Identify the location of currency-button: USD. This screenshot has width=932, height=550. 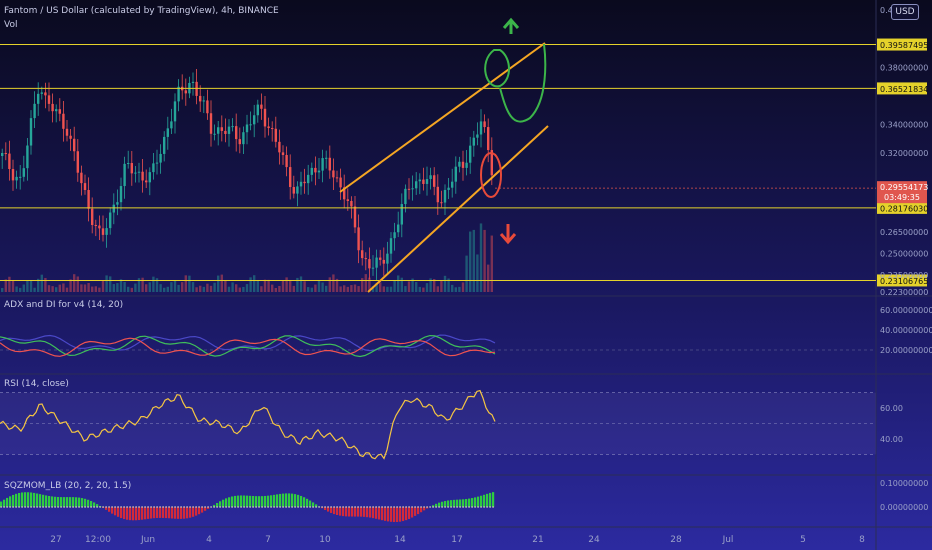
(905, 12).